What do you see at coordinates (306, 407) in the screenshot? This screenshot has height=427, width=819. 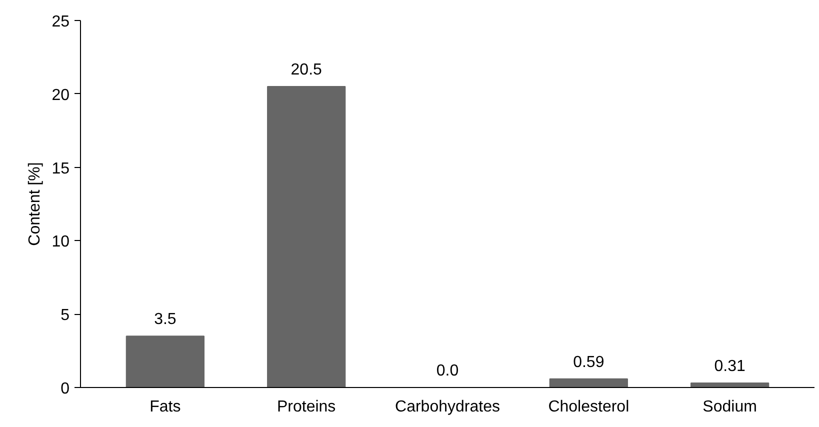 I see `x-tick-label: Proteins` at bounding box center [306, 407].